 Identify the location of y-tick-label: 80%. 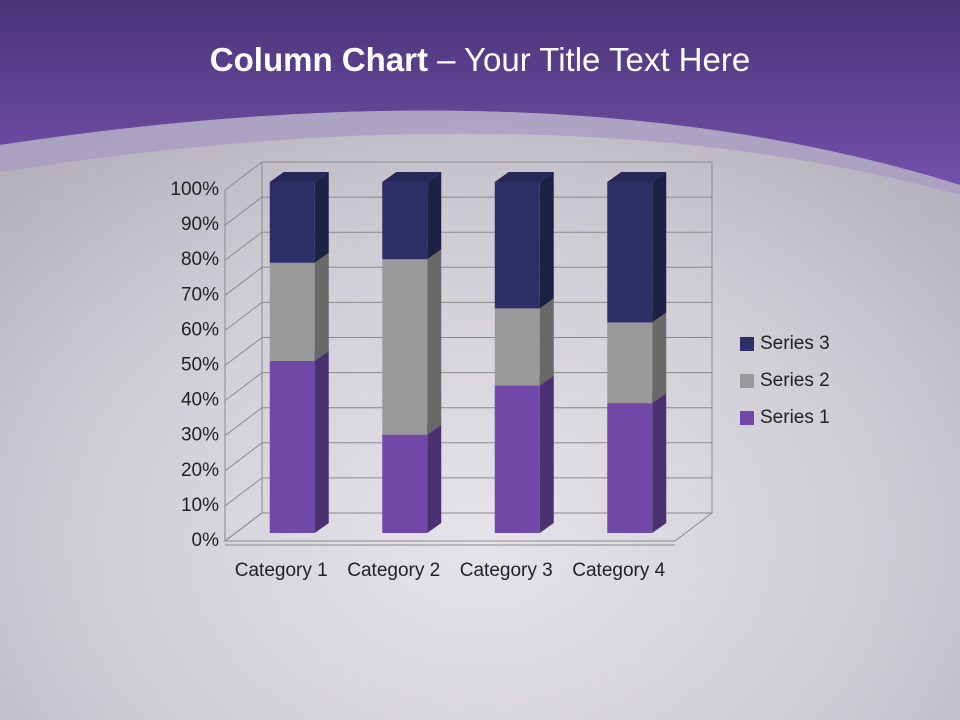
(200, 259).